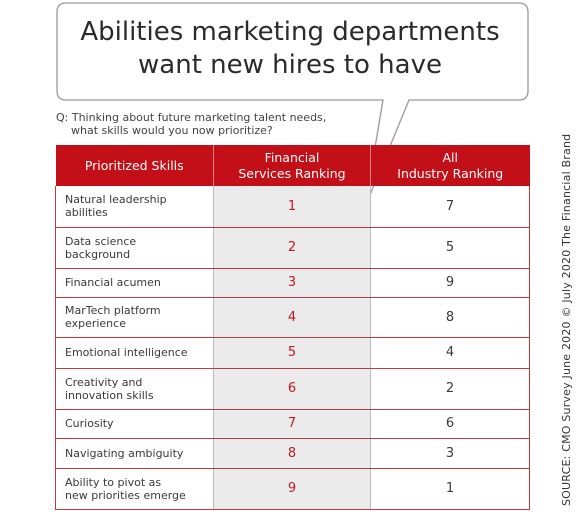 This screenshot has height=521, width=585. What do you see at coordinates (290, 32) in the screenshot?
I see `headline-line-1: Abilities marketing departments` at bounding box center [290, 32].